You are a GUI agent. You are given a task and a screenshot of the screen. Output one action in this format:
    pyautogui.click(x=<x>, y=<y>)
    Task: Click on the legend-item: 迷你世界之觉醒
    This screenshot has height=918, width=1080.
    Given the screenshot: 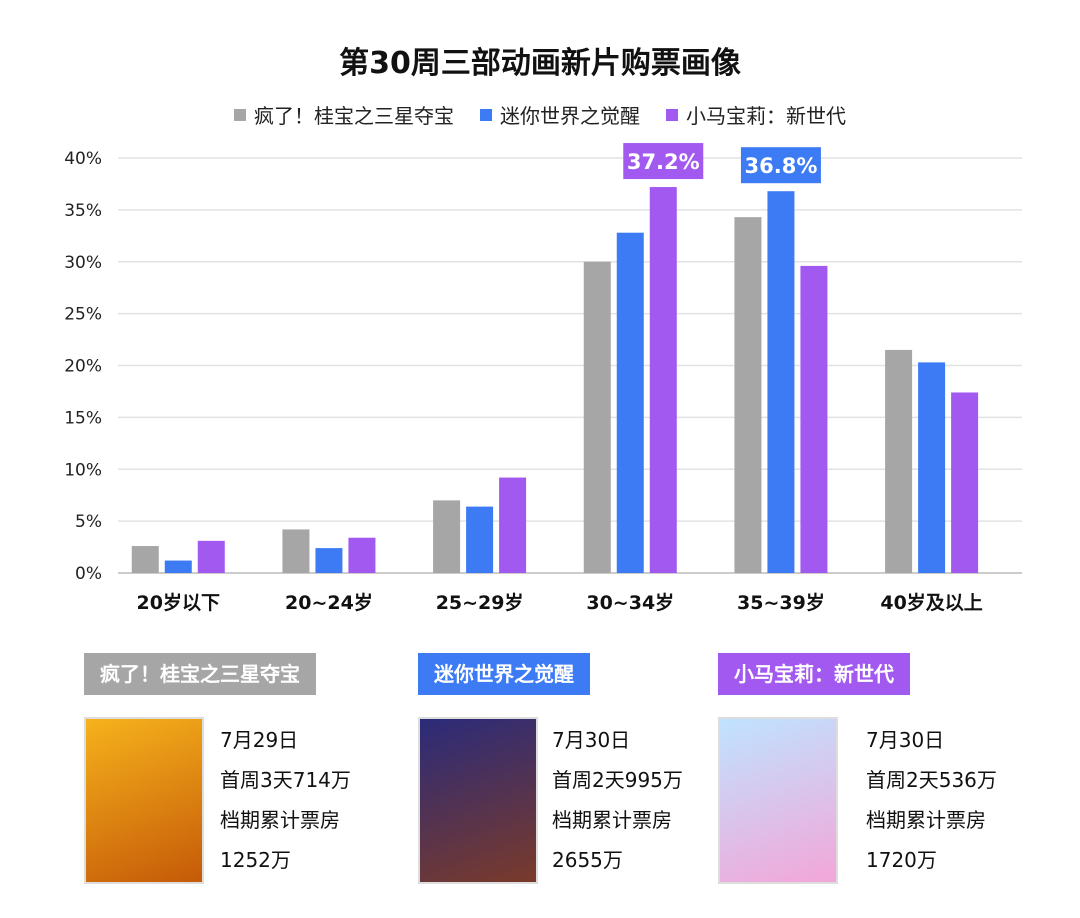 What is the action you would take?
    pyautogui.click(x=560, y=114)
    